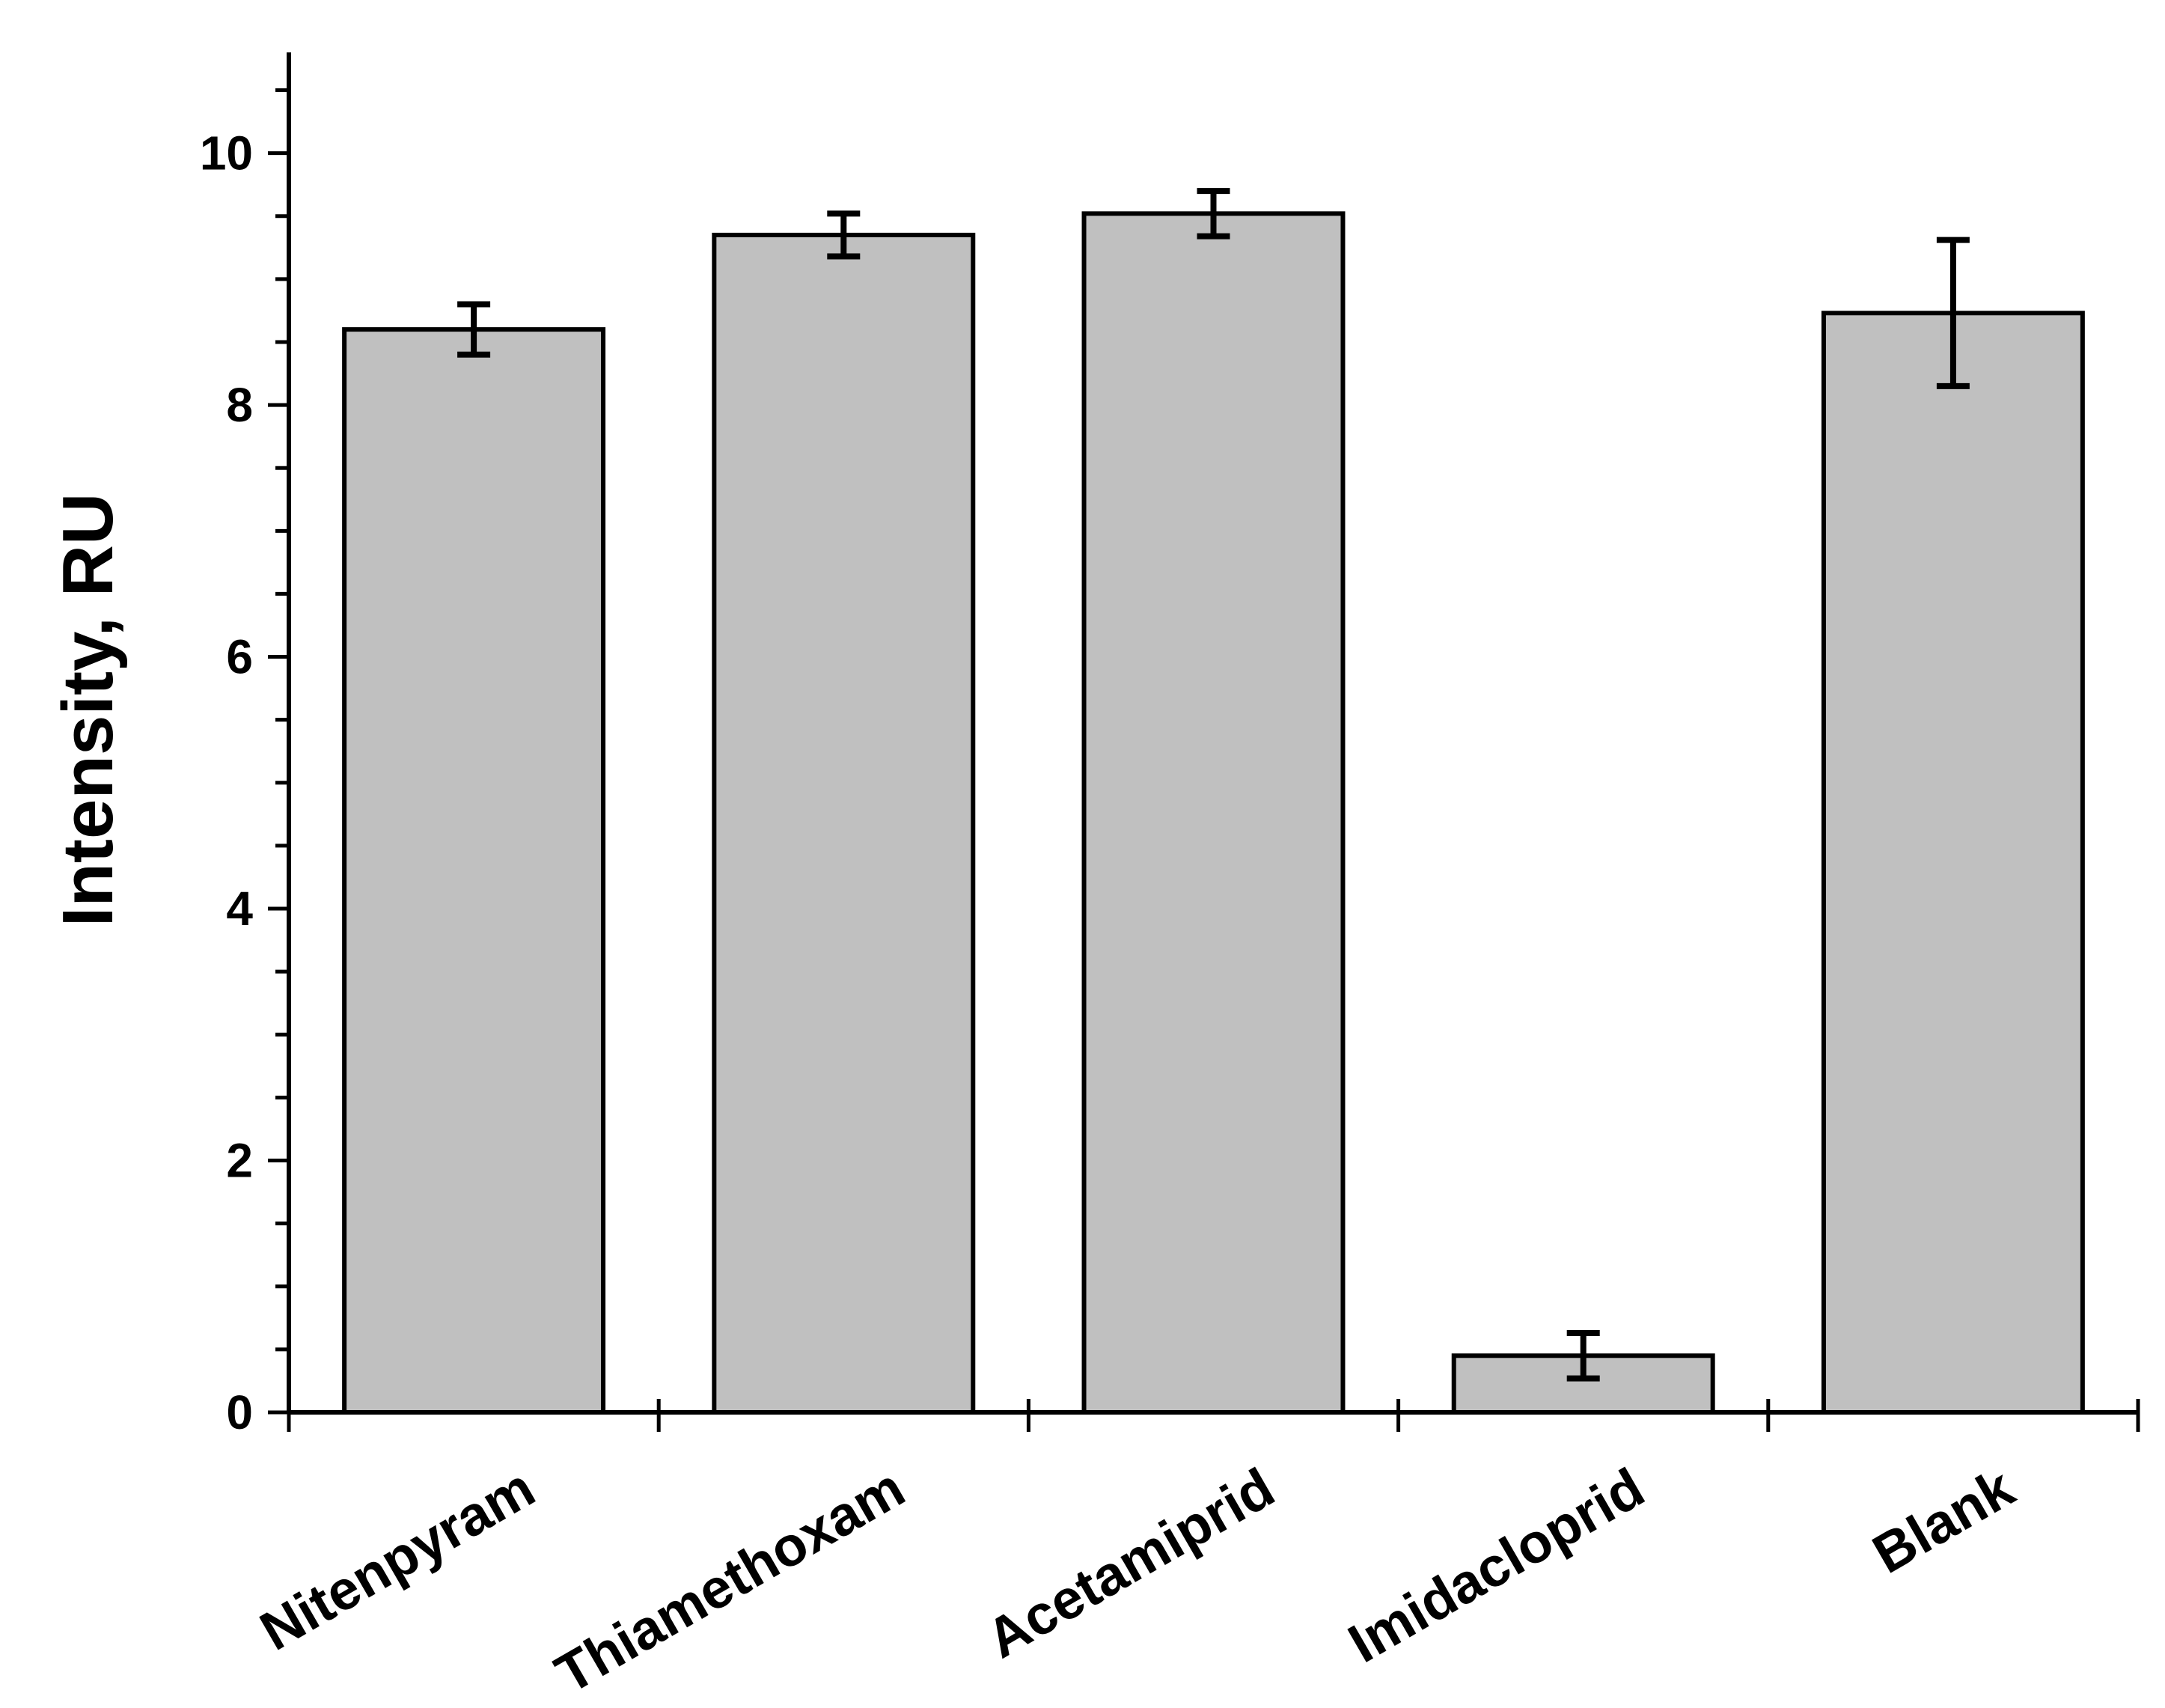 This screenshot has height=1708, width=2165. Describe the element at coordinates (278, 751) in the screenshot. I see `y-ticks` at that location.